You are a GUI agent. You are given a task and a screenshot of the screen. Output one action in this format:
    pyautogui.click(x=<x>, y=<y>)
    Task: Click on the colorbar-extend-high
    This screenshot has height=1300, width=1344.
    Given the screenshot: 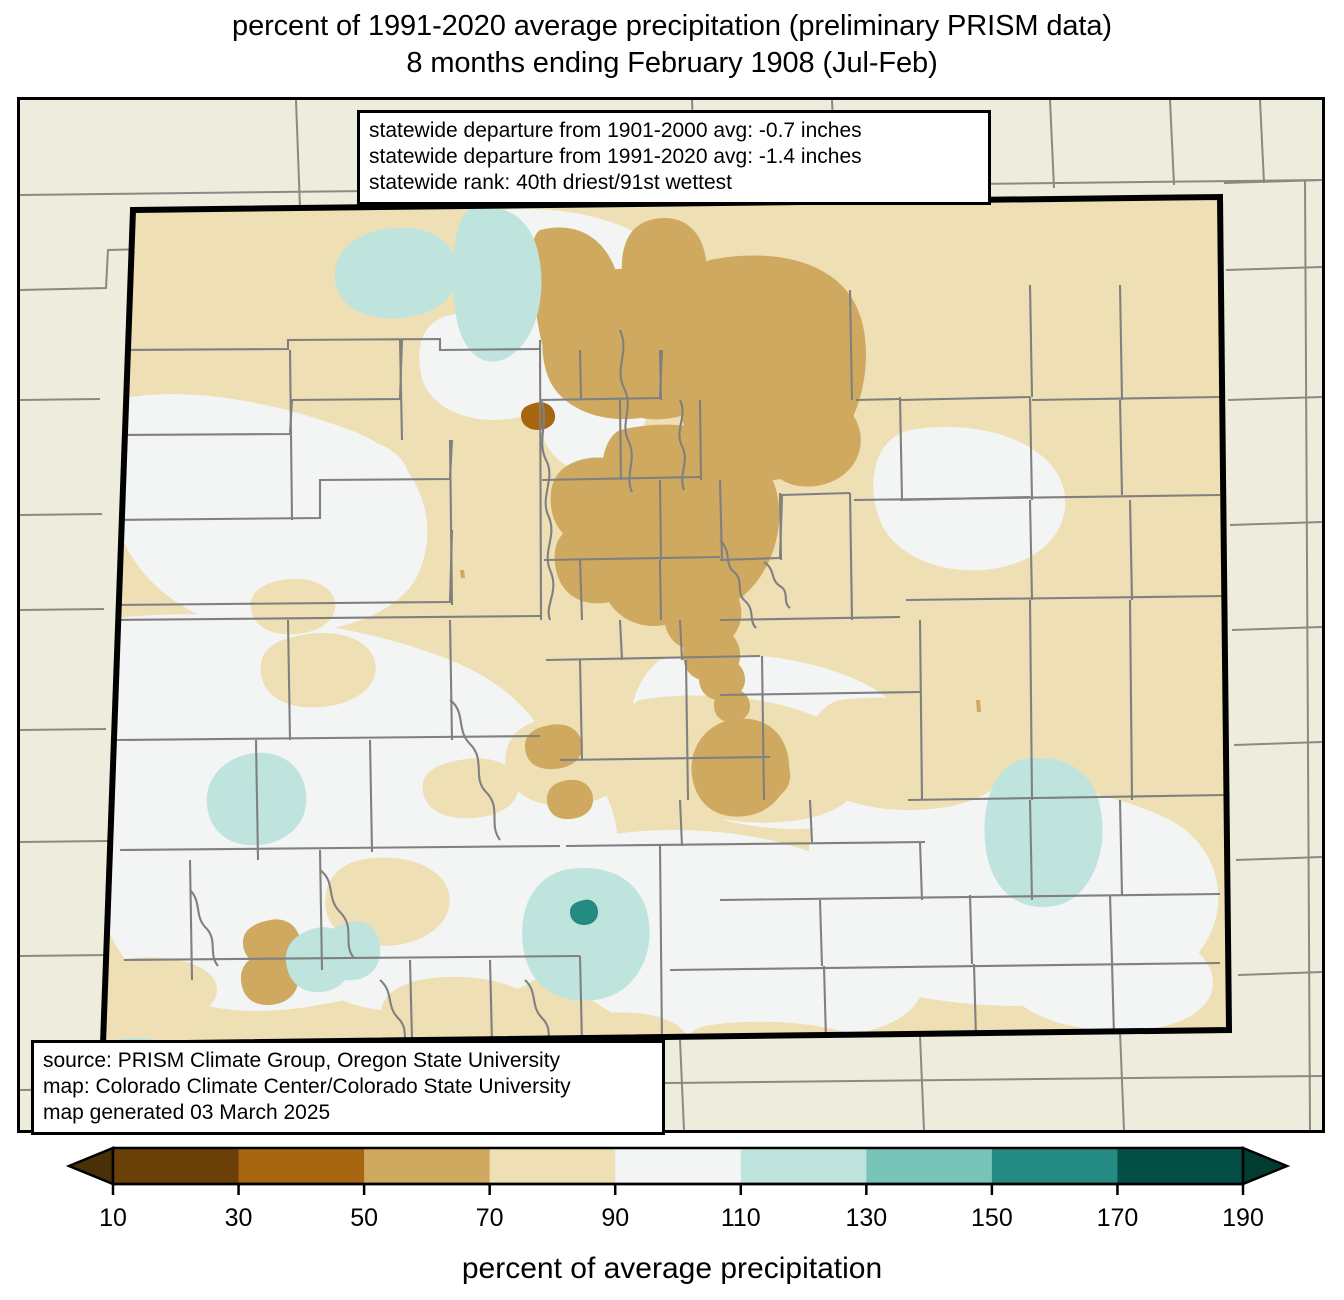 What is the action you would take?
    pyautogui.click(x=1266, y=1166)
    